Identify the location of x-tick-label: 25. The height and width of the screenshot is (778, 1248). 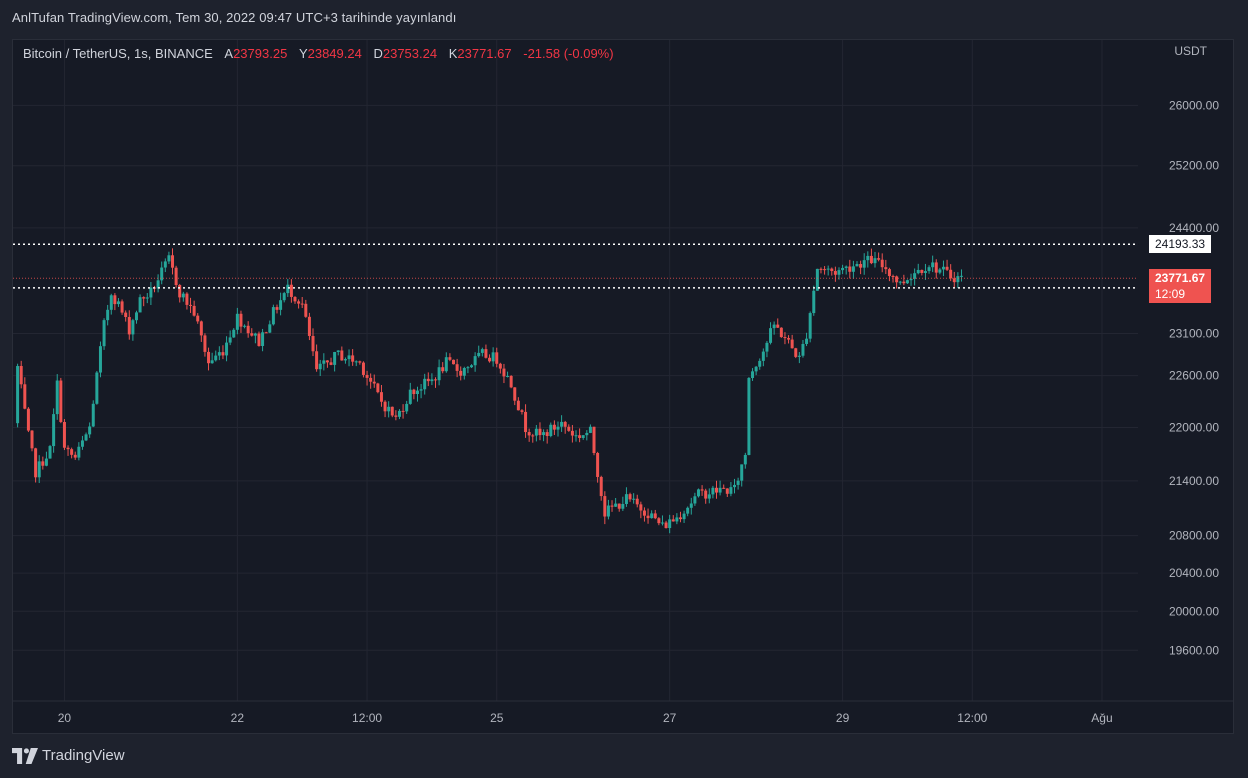
(497, 718).